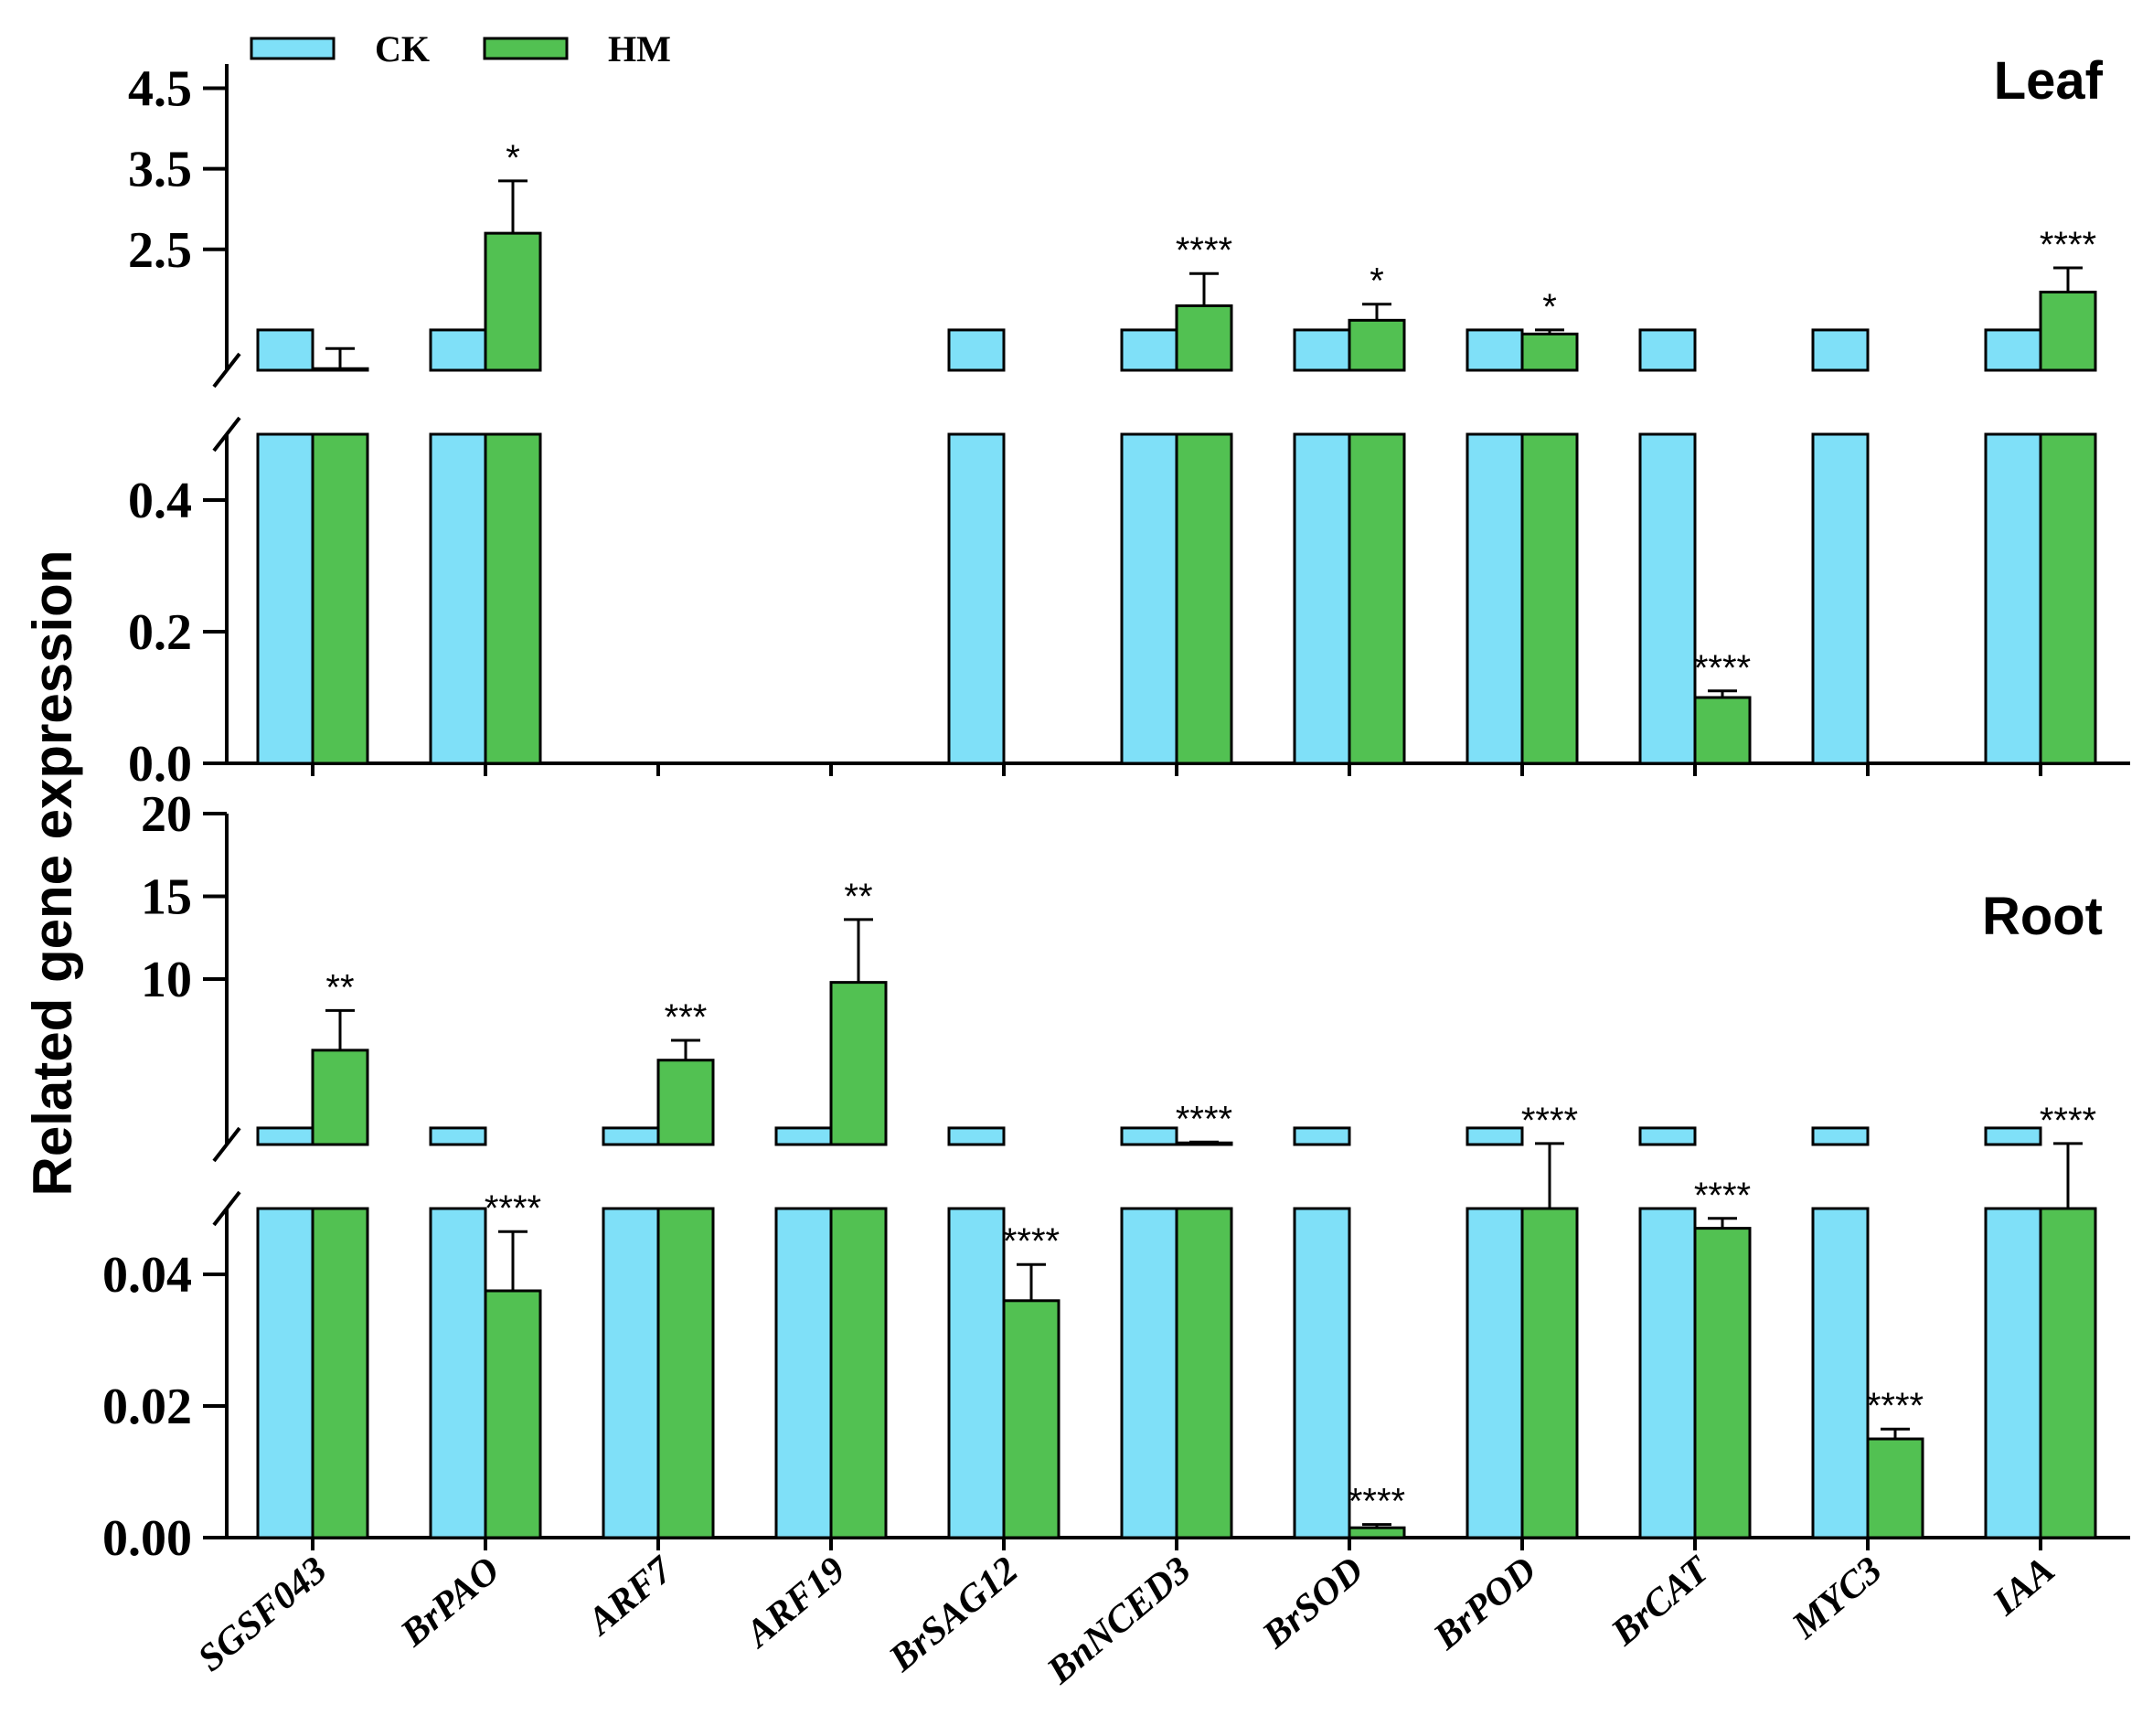  I want to click on root-upper-y-tick-label: 10, so click(166, 980).